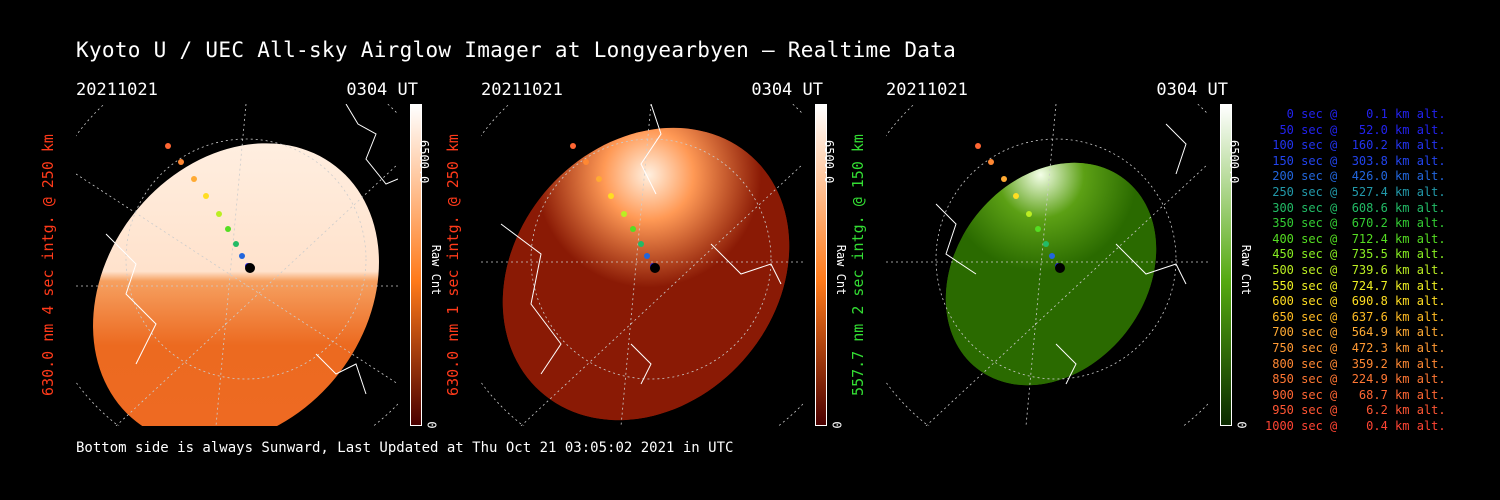  What do you see at coordinates (1355, 145) in the screenshot?
I see `legend-item: 100 sec @ 160.2 km alt.` at bounding box center [1355, 145].